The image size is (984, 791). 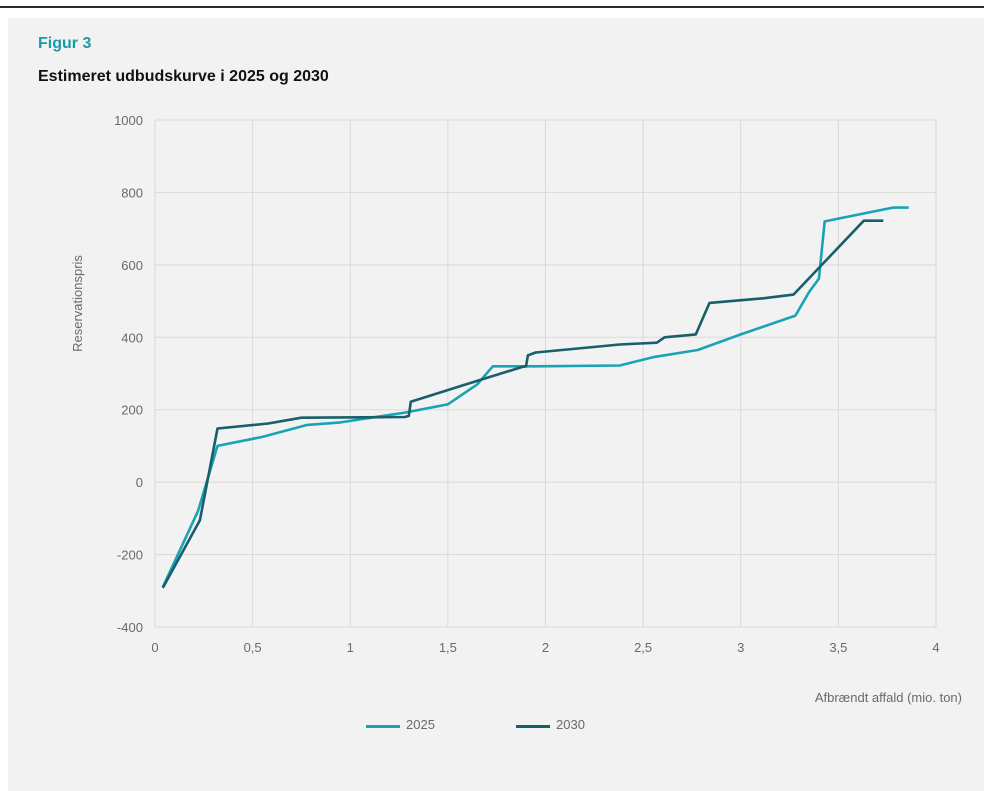 What do you see at coordinates (132, 337) in the screenshot?
I see `y-tick-label: 400` at bounding box center [132, 337].